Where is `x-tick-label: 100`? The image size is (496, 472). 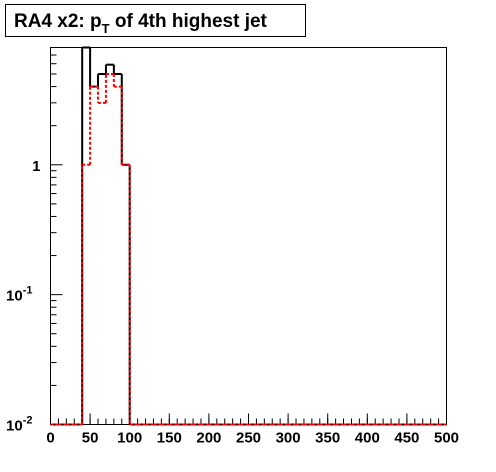 x-tick-label: 100 is located at coordinates (129, 438).